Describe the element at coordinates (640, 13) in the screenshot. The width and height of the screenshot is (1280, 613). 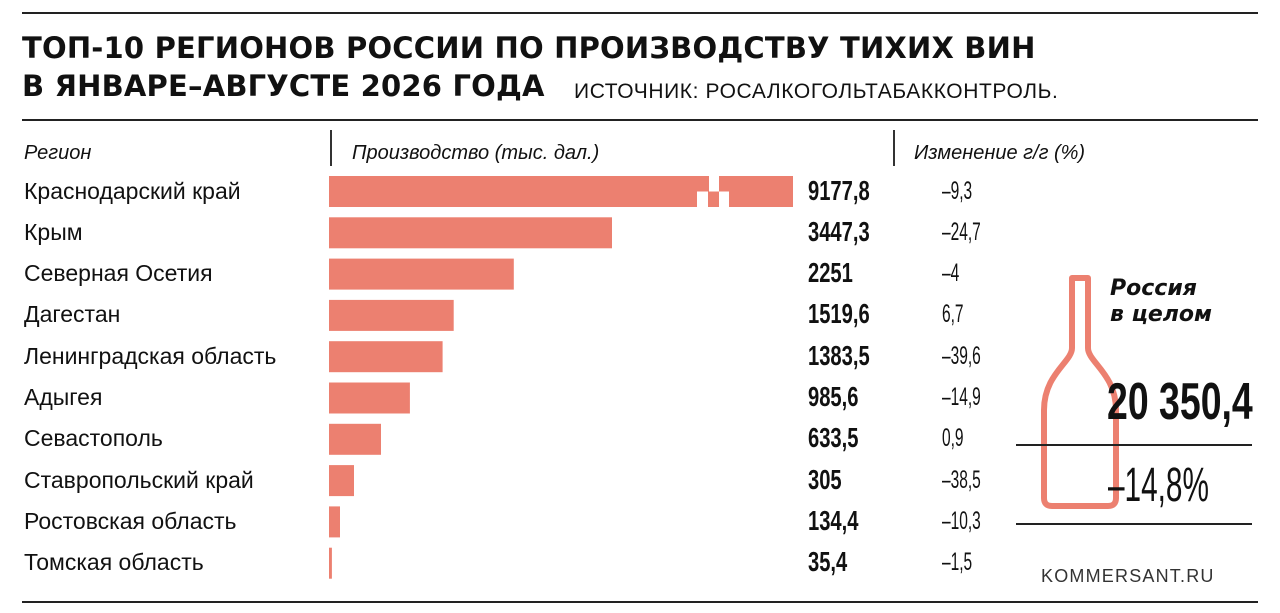
I see `top-rule` at that location.